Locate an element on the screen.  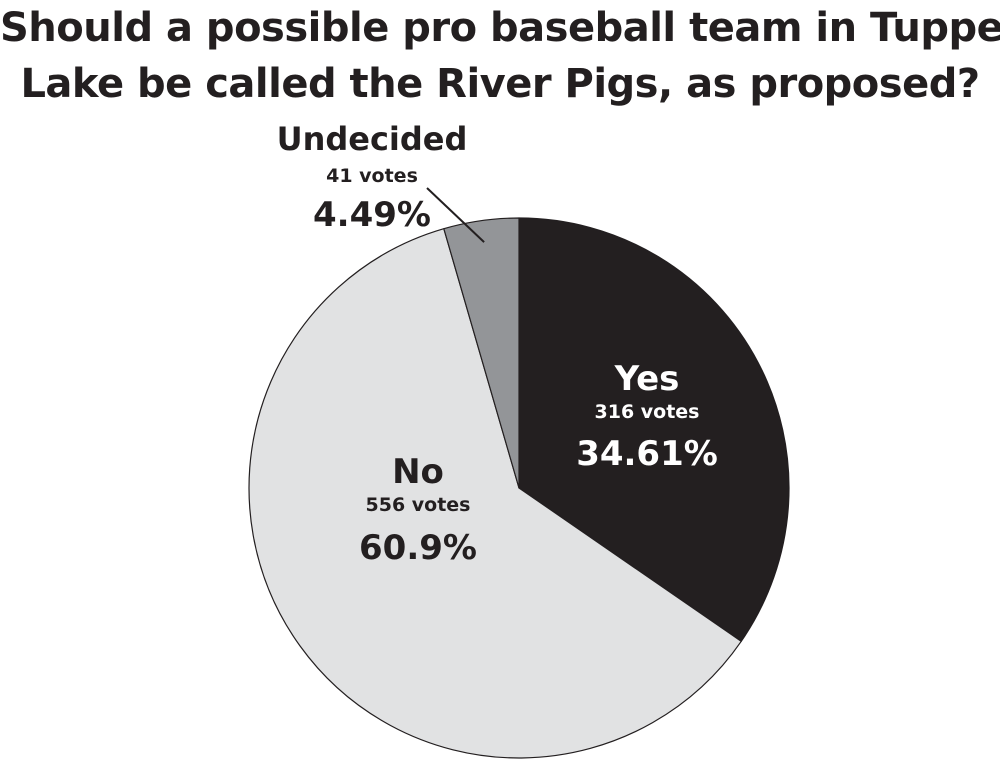
slice-percent-yes: 34.61% is located at coordinates (647, 454).